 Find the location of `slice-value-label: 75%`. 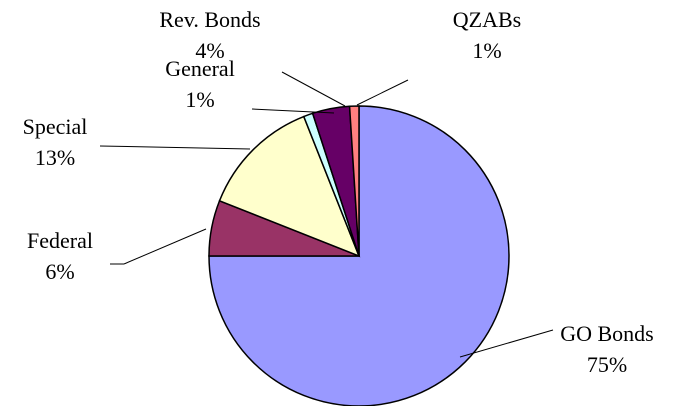

slice-value-label: 75% is located at coordinates (607, 364).